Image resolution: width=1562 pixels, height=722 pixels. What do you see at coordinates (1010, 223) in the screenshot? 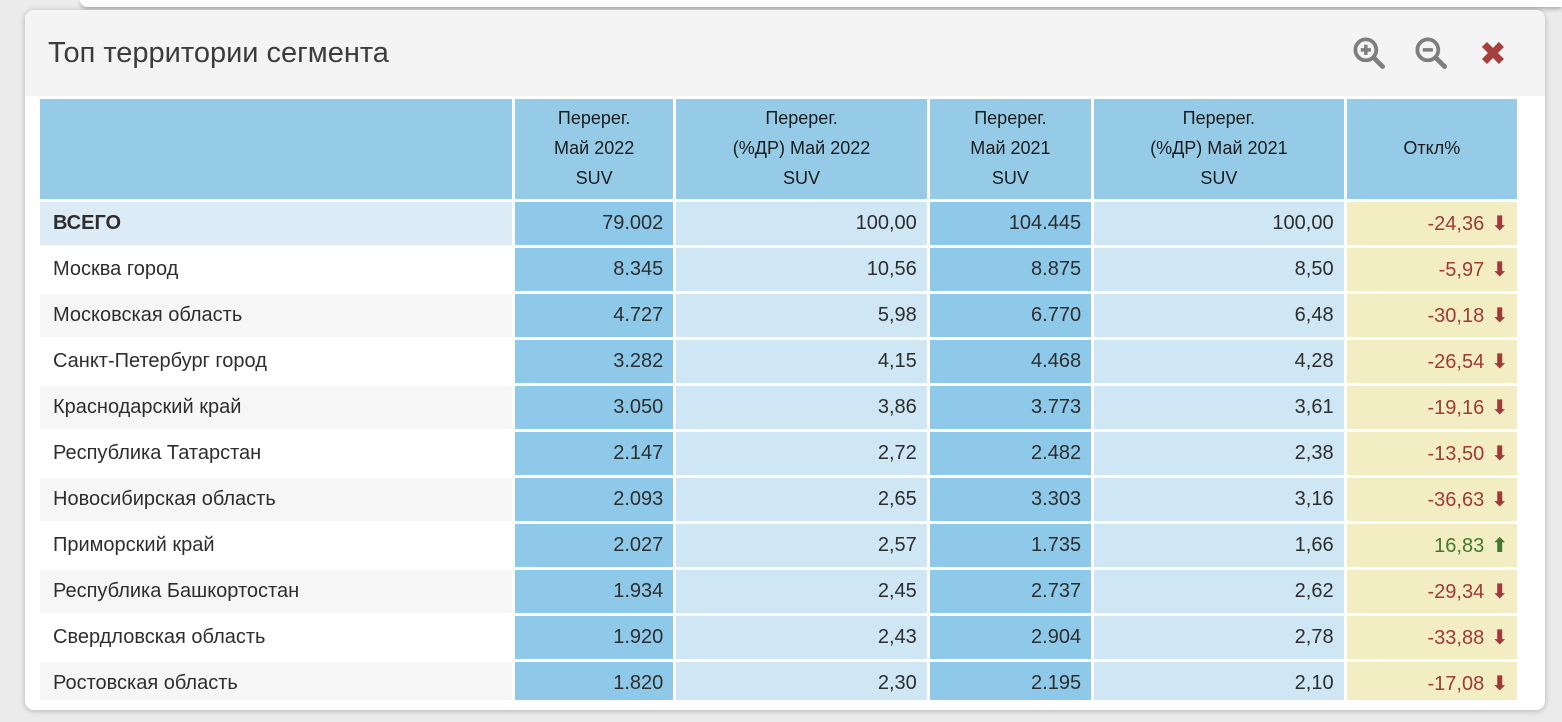
I see `reg-cell: 104.445` at bounding box center [1010, 223].